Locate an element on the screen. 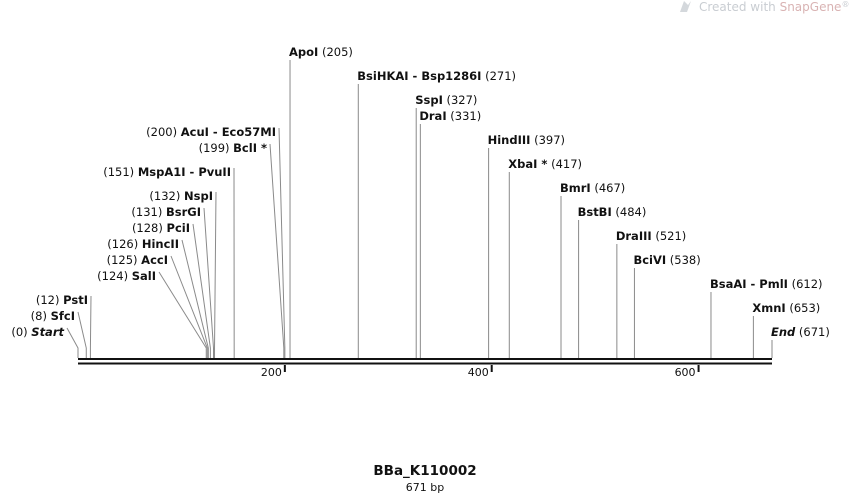 This screenshot has width=850, height=493. feature-label-hindiii: HindIII (397) is located at coordinates (526, 140).